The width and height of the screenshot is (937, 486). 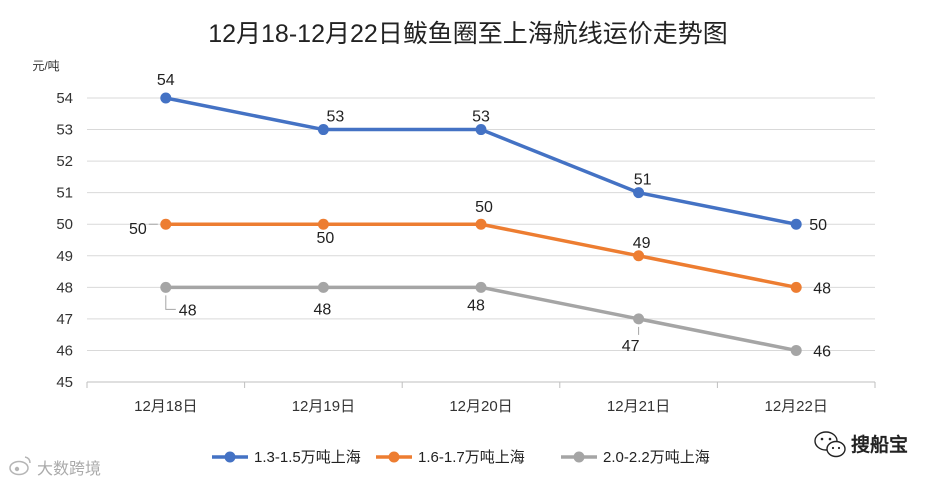 I want to click on y-tick-label: 51, so click(x=64, y=193).